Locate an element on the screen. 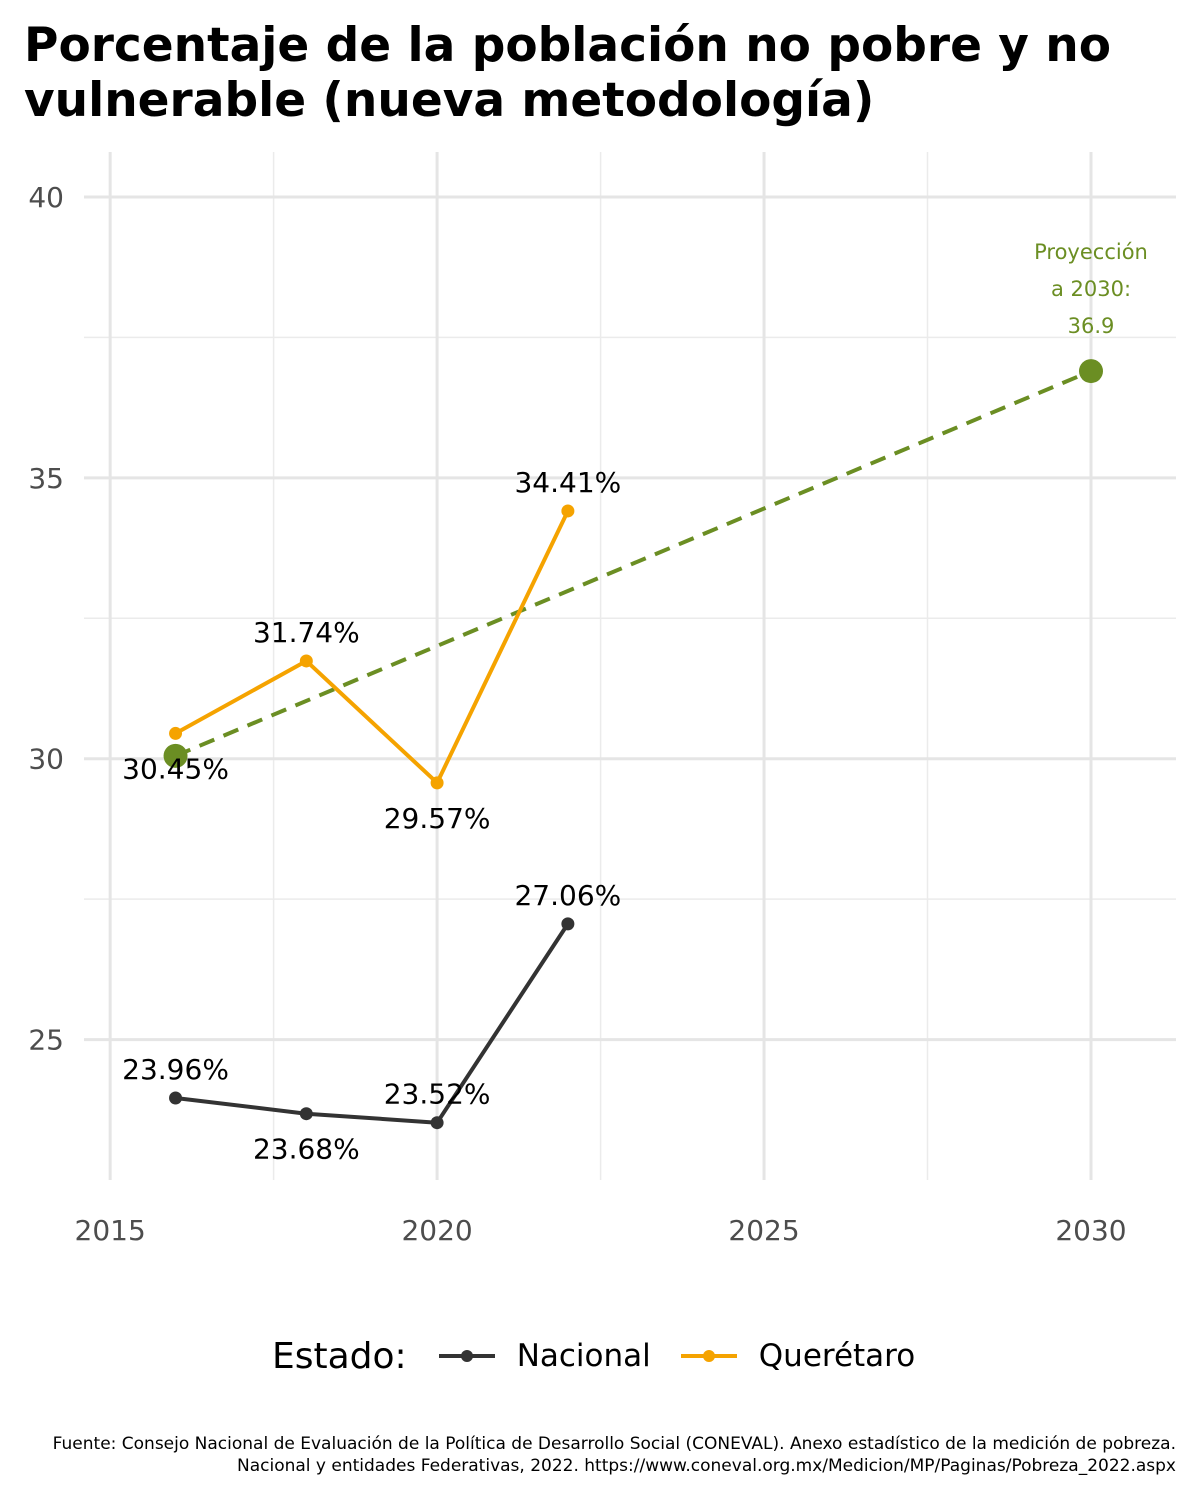 This screenshot has height=1500, width=1200. projection-label: Proyección a 2030: 36.9 is located at coordinates (1091, 289).